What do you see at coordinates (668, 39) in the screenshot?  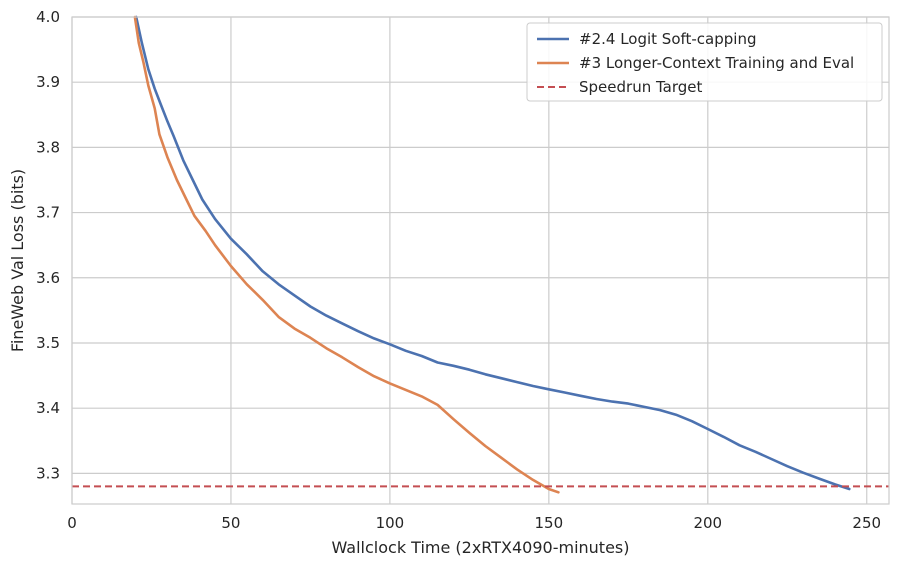 I see `legend-label: #2.4 Logit Soft-capping` at bounding box center [668, 39].